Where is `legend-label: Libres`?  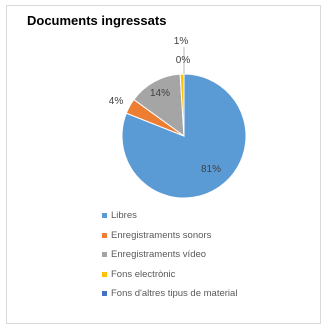 legend-label: Libres is located at coordinates (124, 216).